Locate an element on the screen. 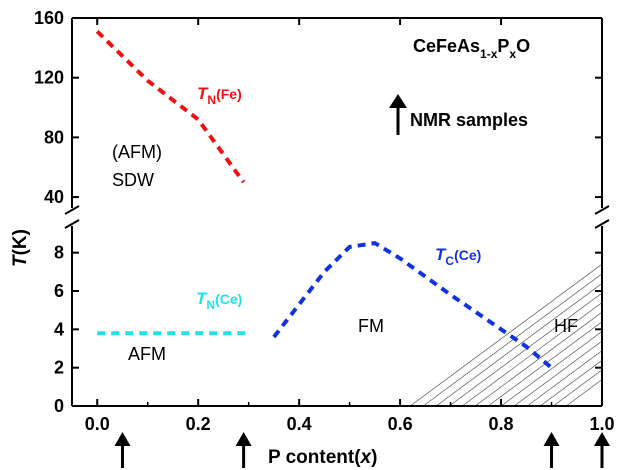 The width and height of the screenshot is (619, 470). x-tick-label: 0.8 is located at coordinates (501, 424).